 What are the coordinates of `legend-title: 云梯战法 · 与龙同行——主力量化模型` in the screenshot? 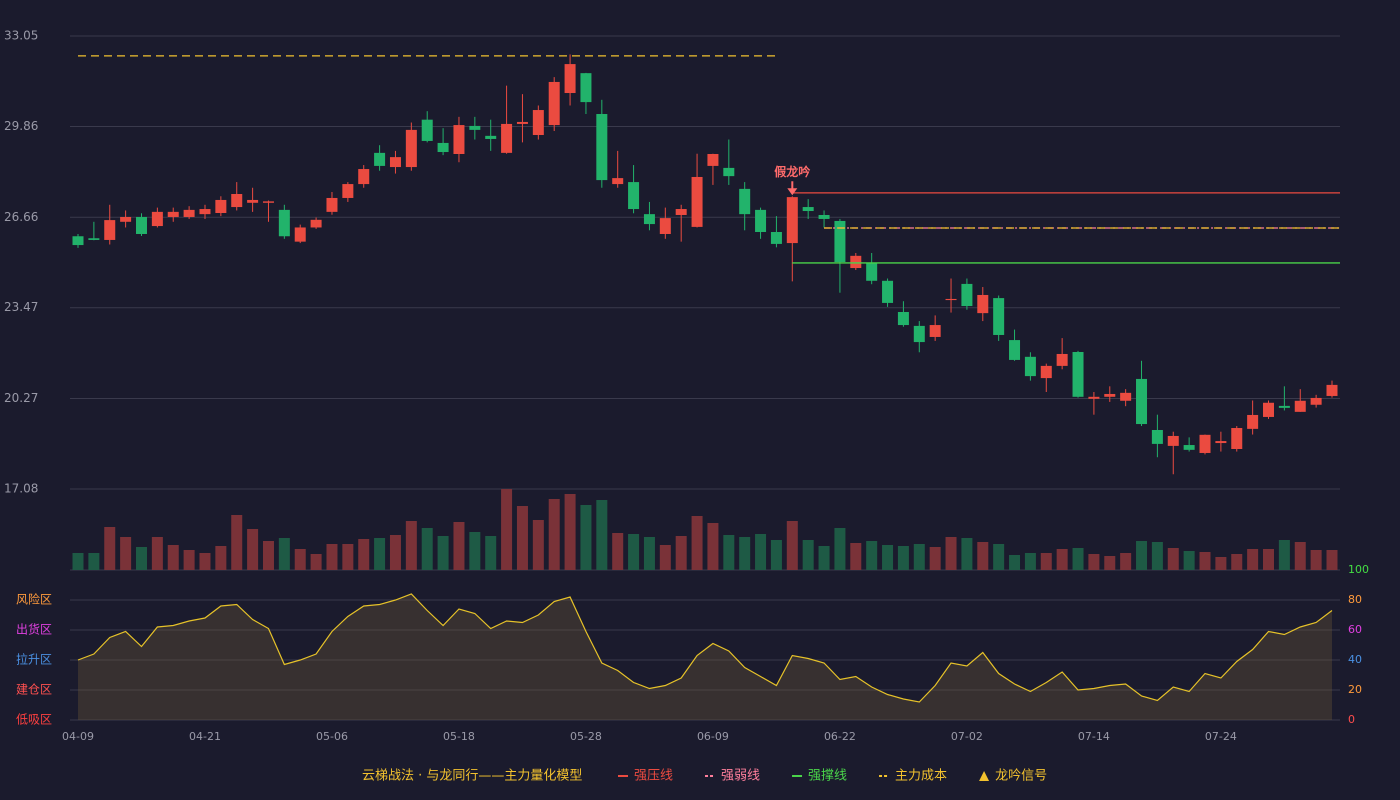 It's located at (472, 776).